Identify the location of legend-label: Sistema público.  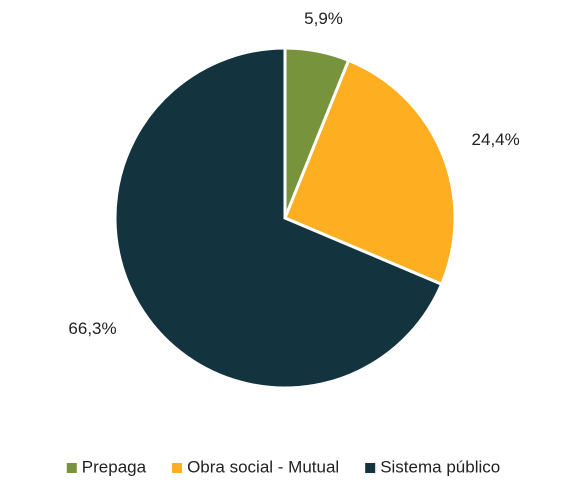
(440, 466).